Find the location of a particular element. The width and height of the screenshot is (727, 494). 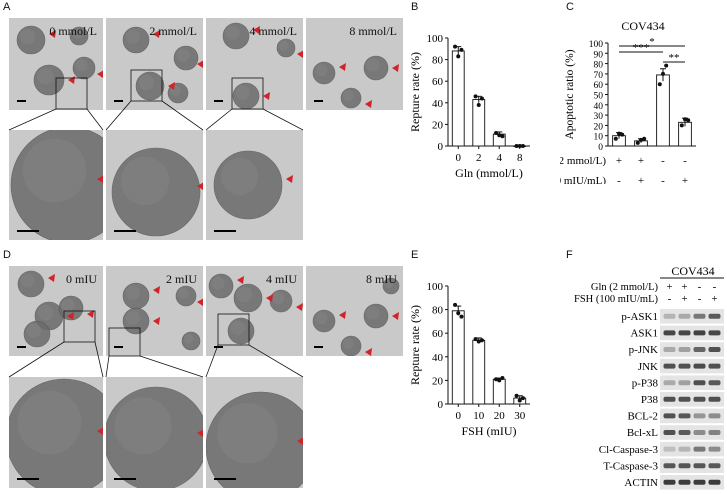

condition-label: FSH (100 mIU/mL) is located at coordinates (616, 299).